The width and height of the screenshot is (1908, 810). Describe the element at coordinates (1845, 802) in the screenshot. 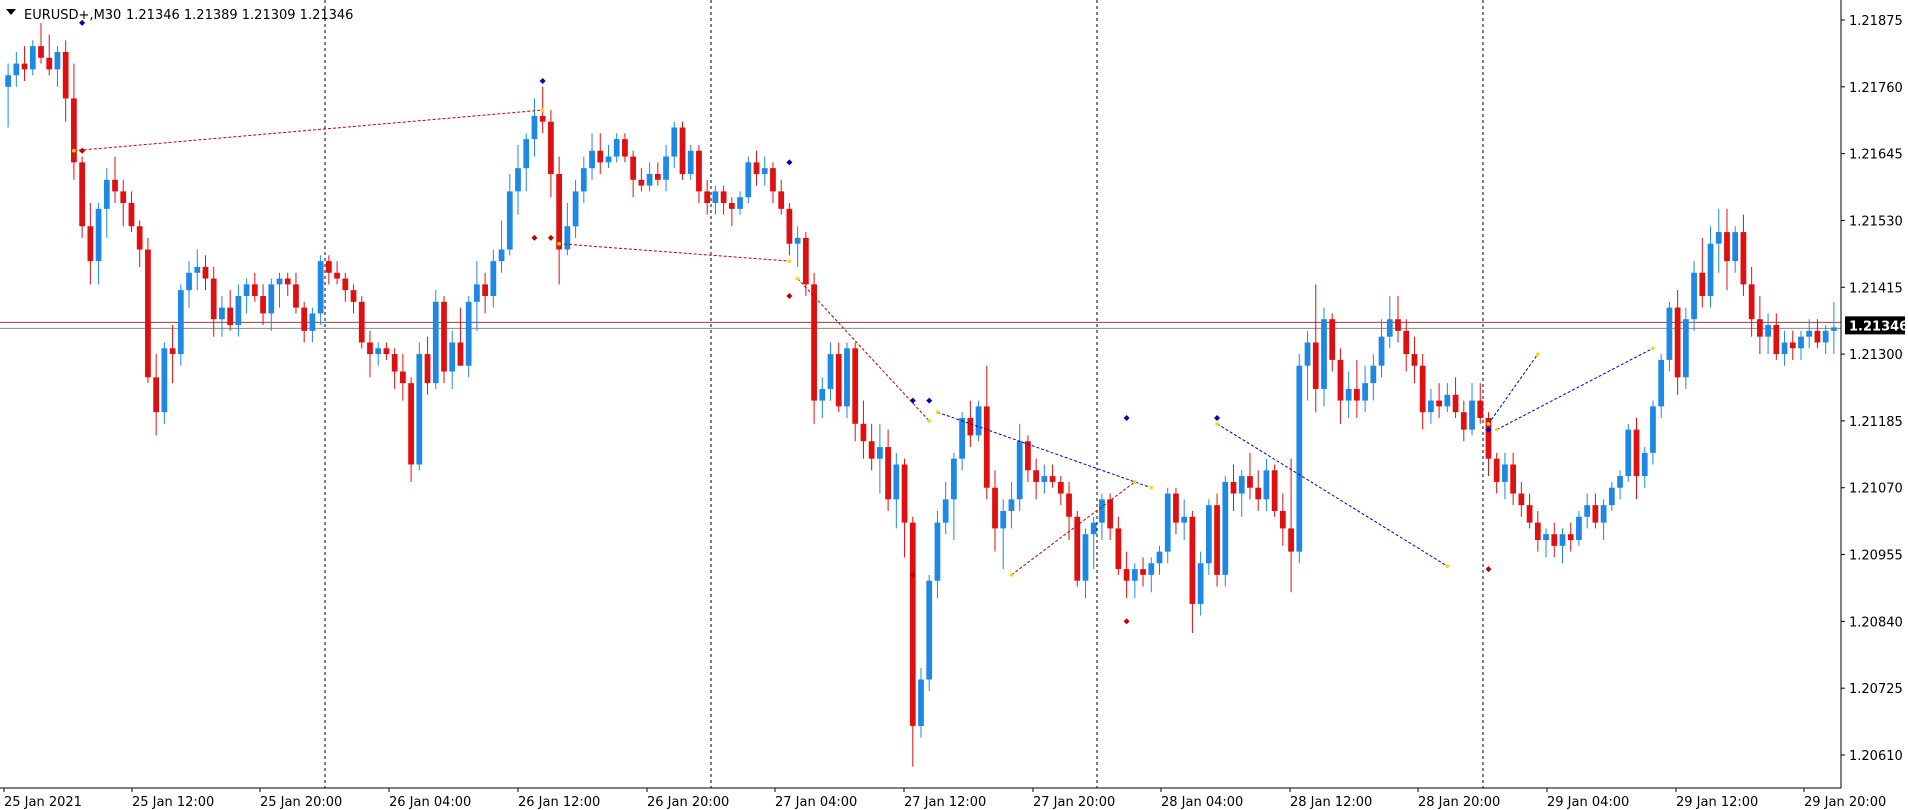

I see `time-tick-label: 29 Jan 20:00` at that location.